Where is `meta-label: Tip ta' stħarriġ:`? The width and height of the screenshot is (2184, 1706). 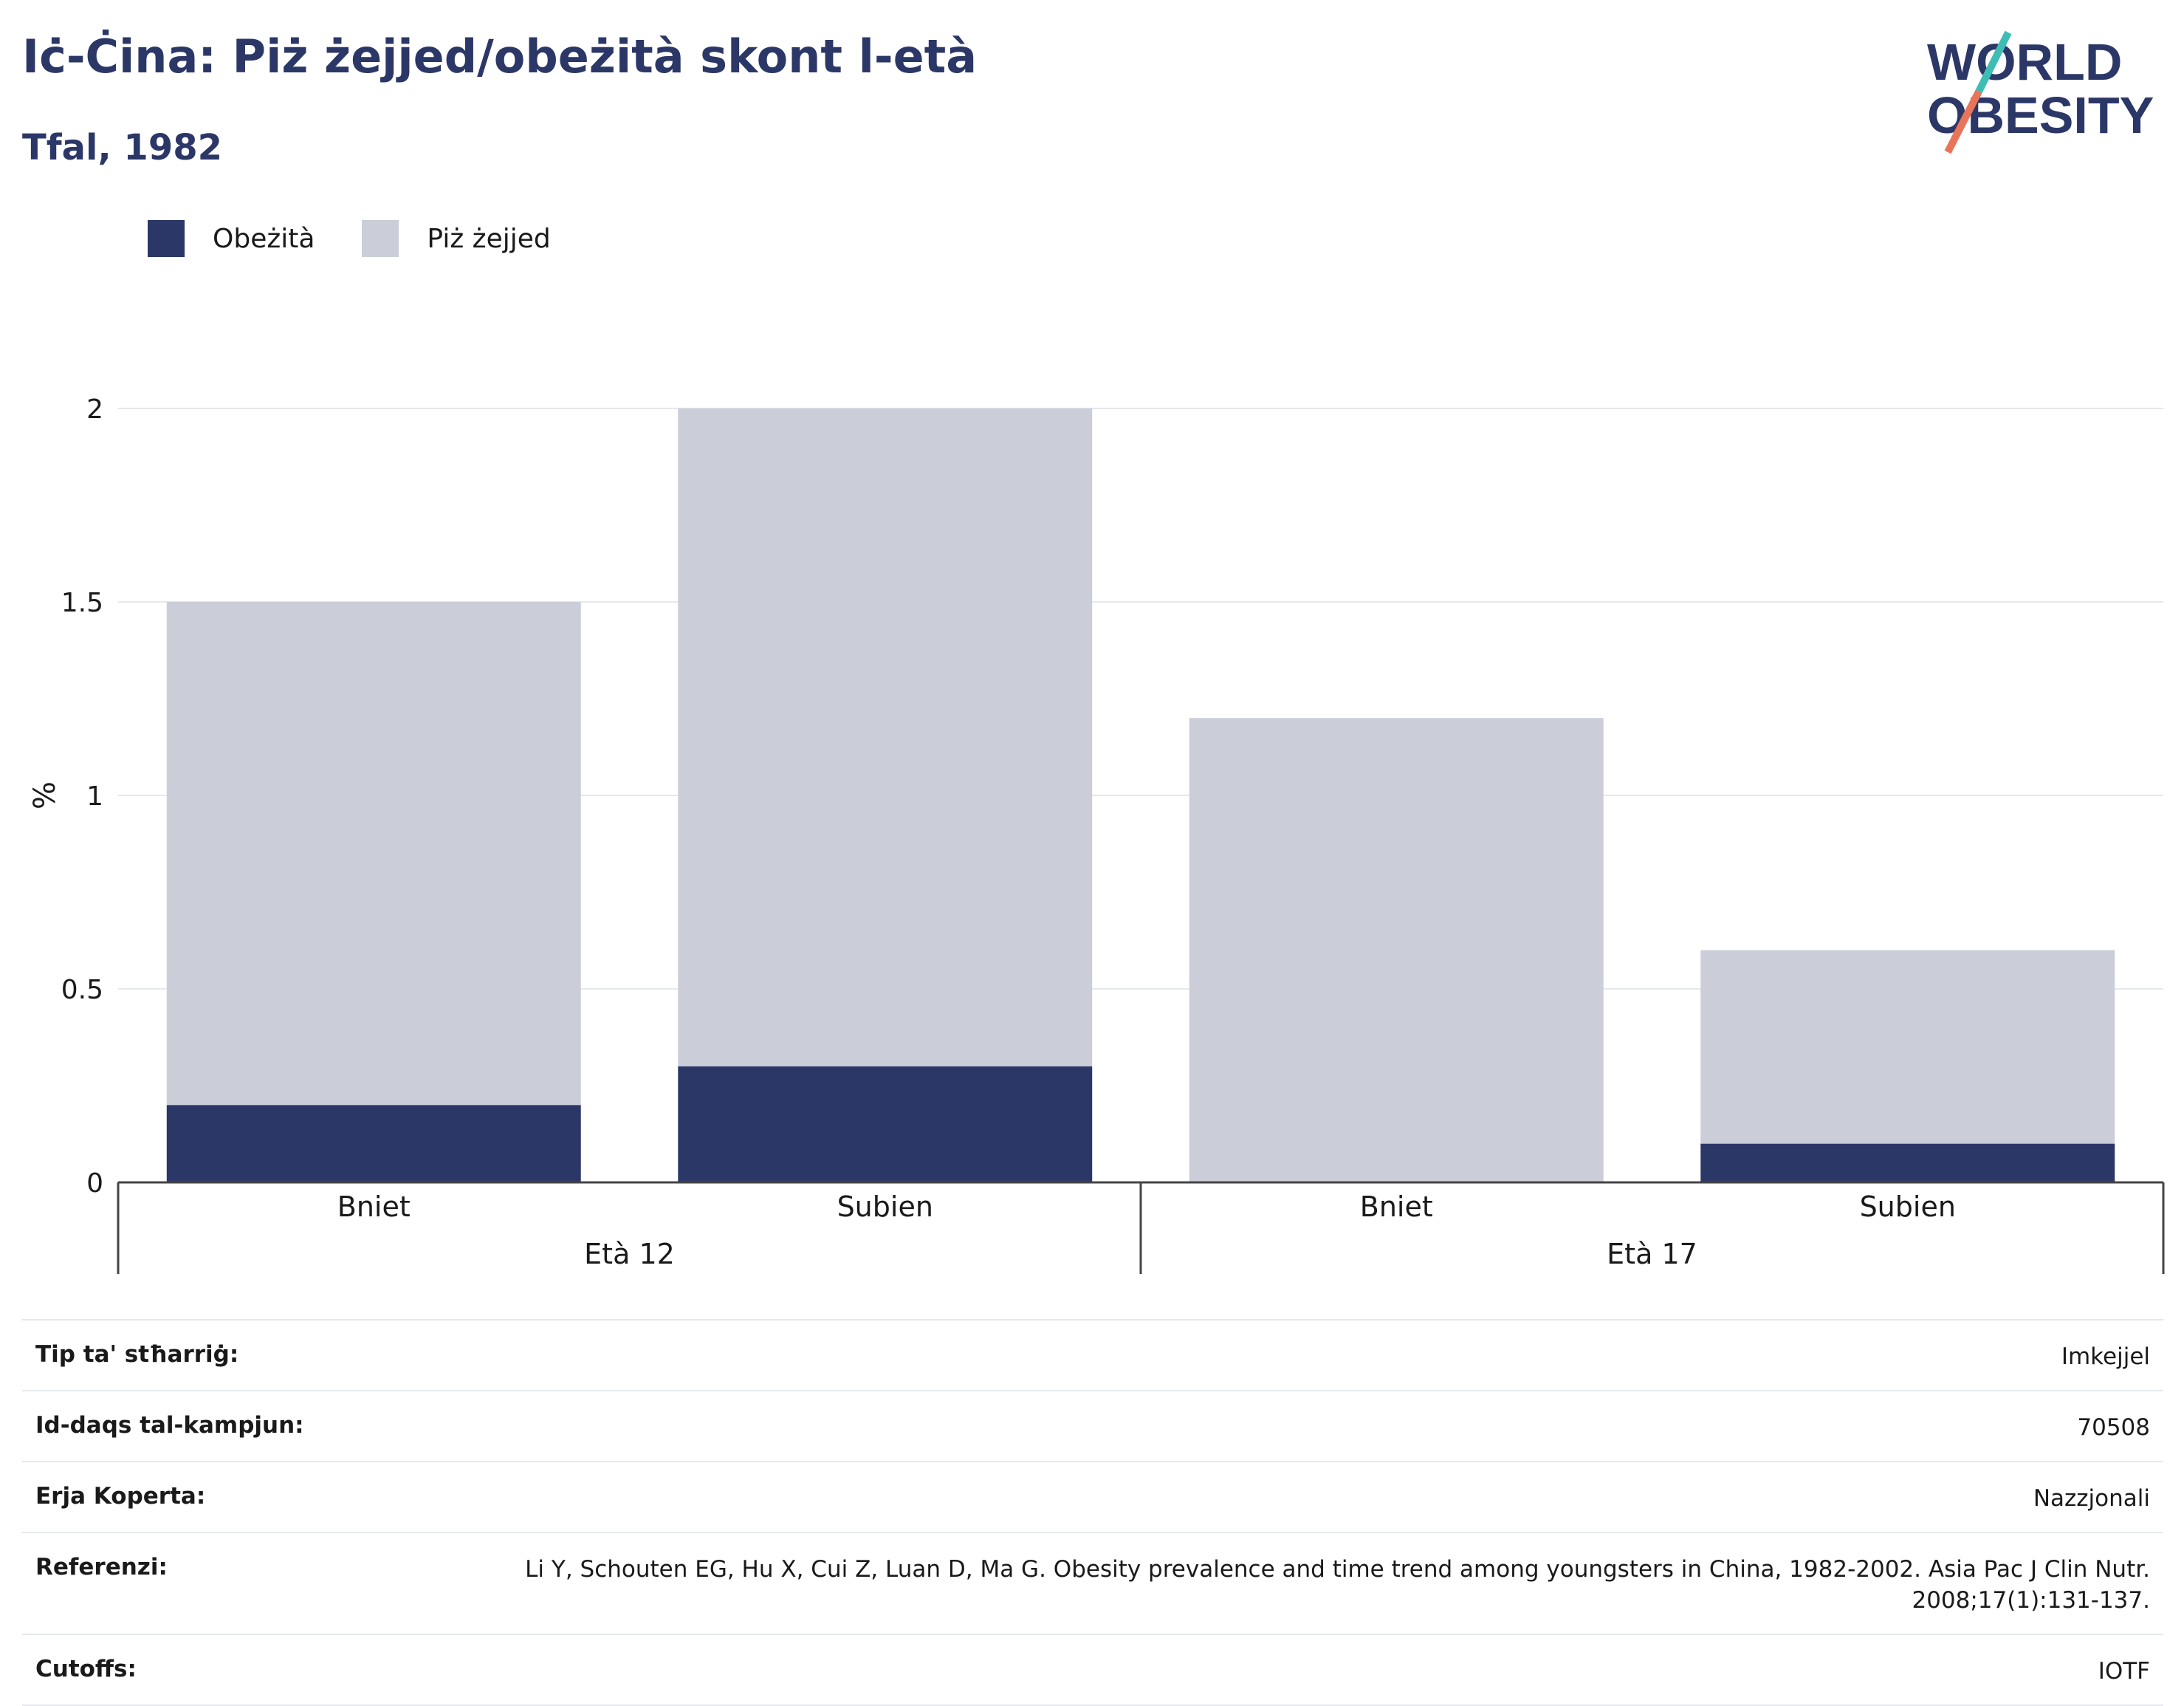
meta-label: Tip ta' stħarriġ: is located at coordinates (137, 1354).